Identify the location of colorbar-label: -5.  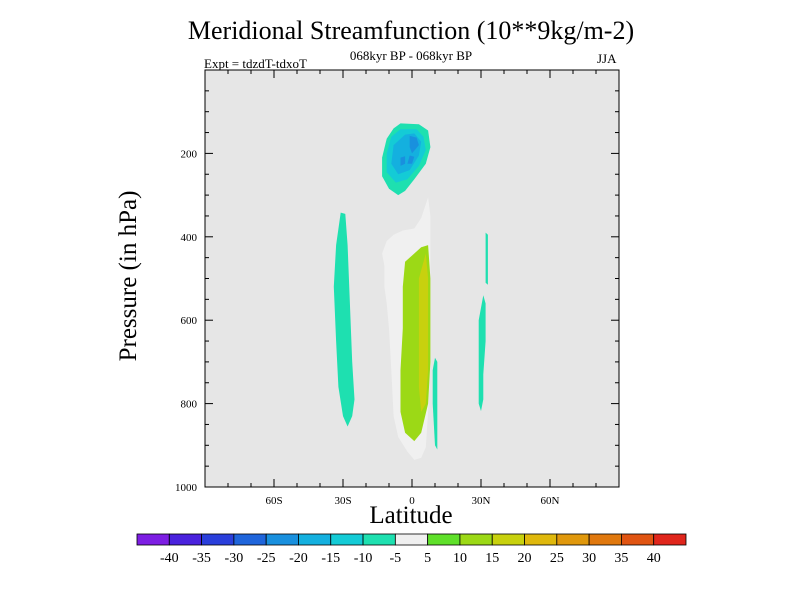
(396, 558).